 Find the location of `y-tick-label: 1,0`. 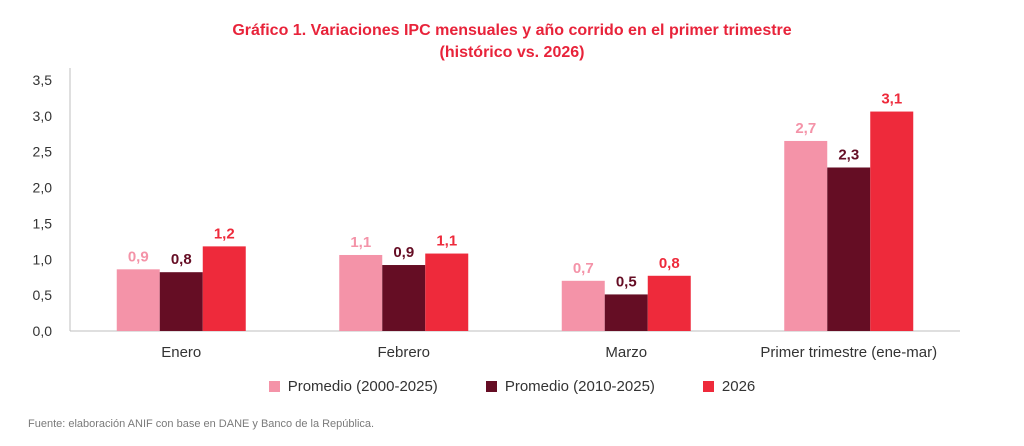

y-tick-label: 1,0 is located at coordinates (43, 259).